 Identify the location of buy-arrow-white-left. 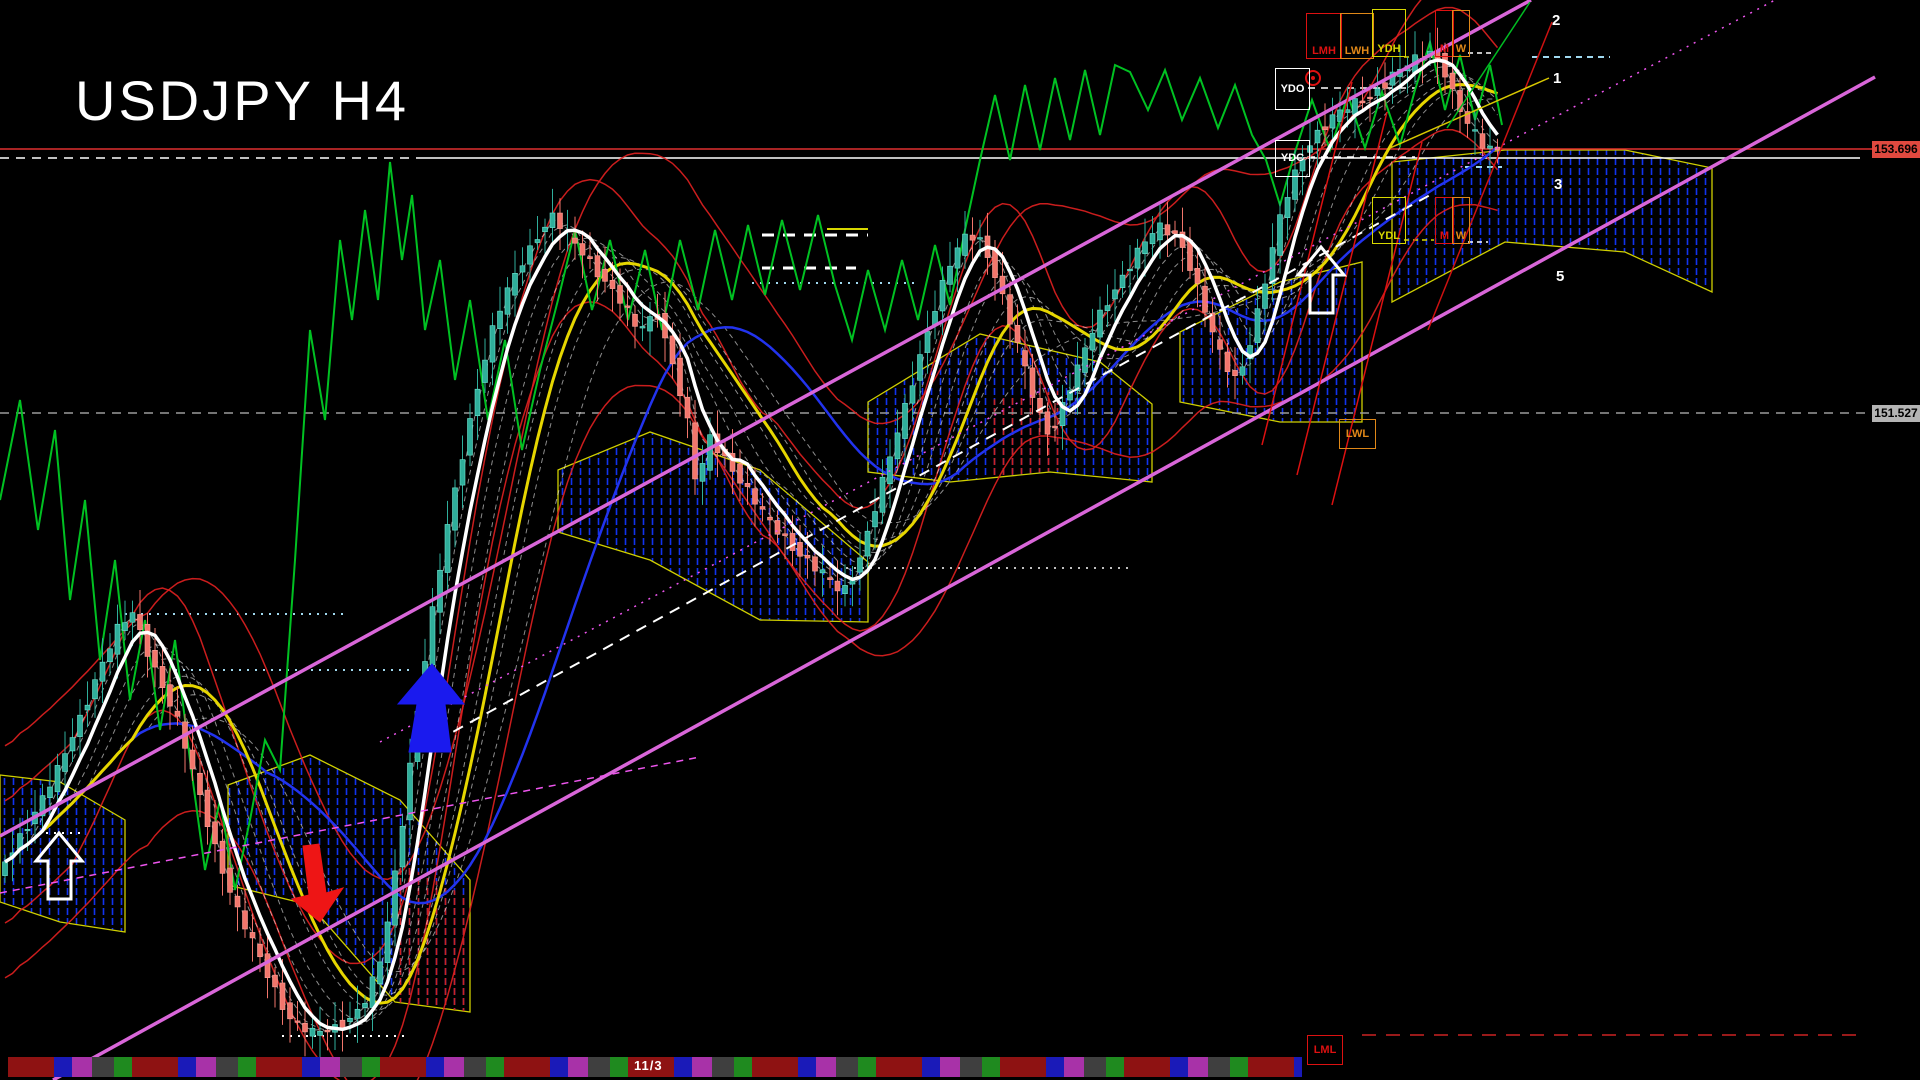
(59, 865).